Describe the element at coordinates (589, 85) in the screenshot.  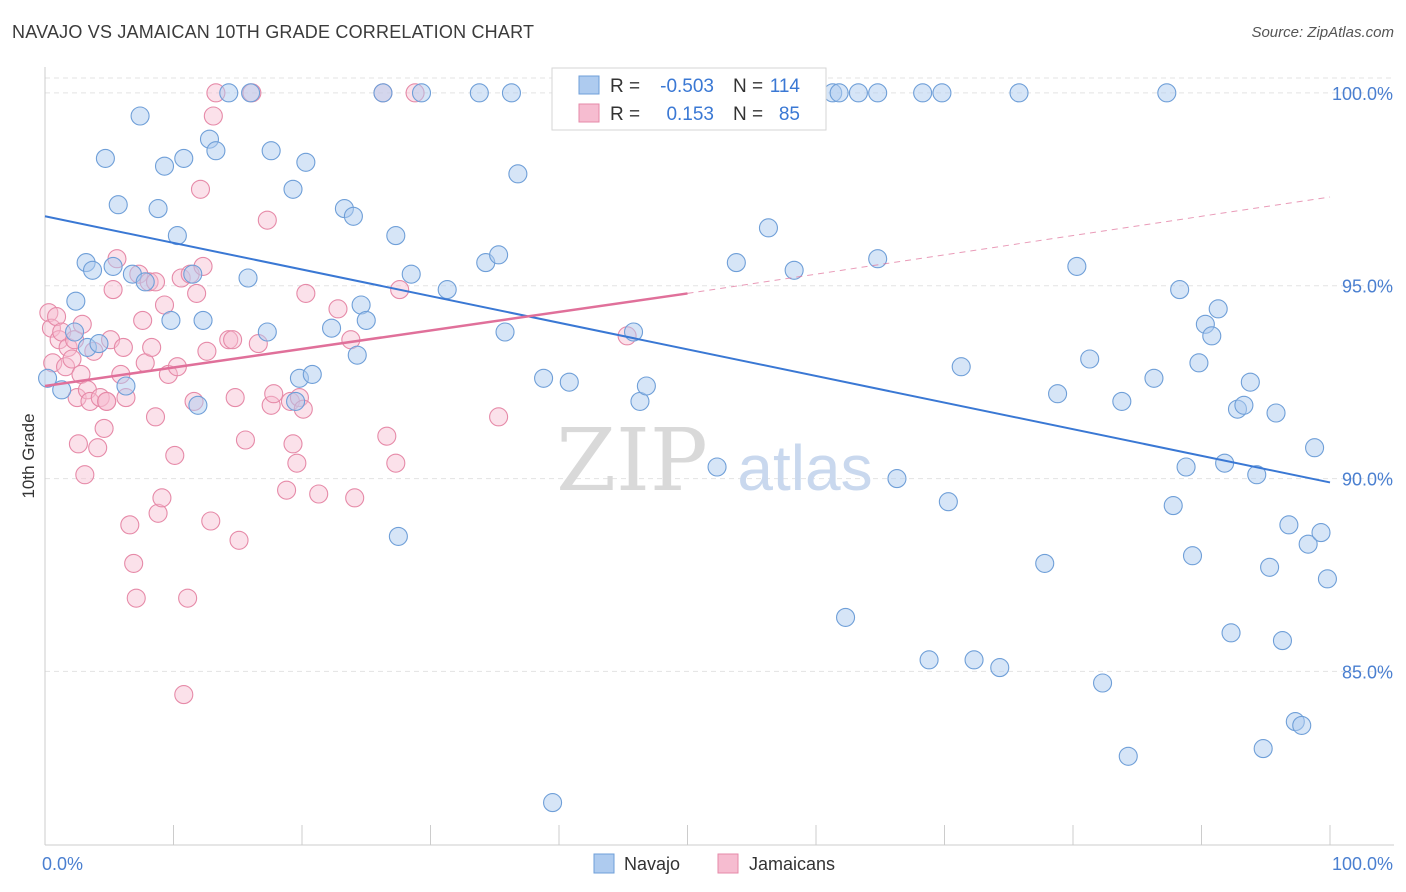
I see `navajo-stats-swatch` at that location.